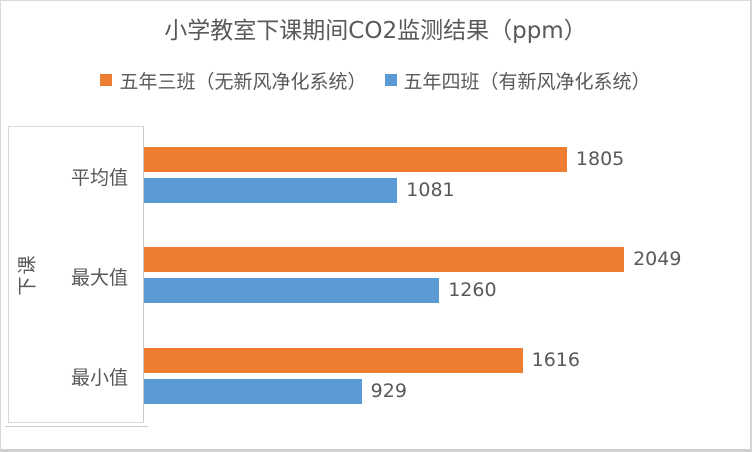  I want to click on legend: 五年三班（无新风净化系统） 五年四班（有新风净化系统）, so click(375, 80).